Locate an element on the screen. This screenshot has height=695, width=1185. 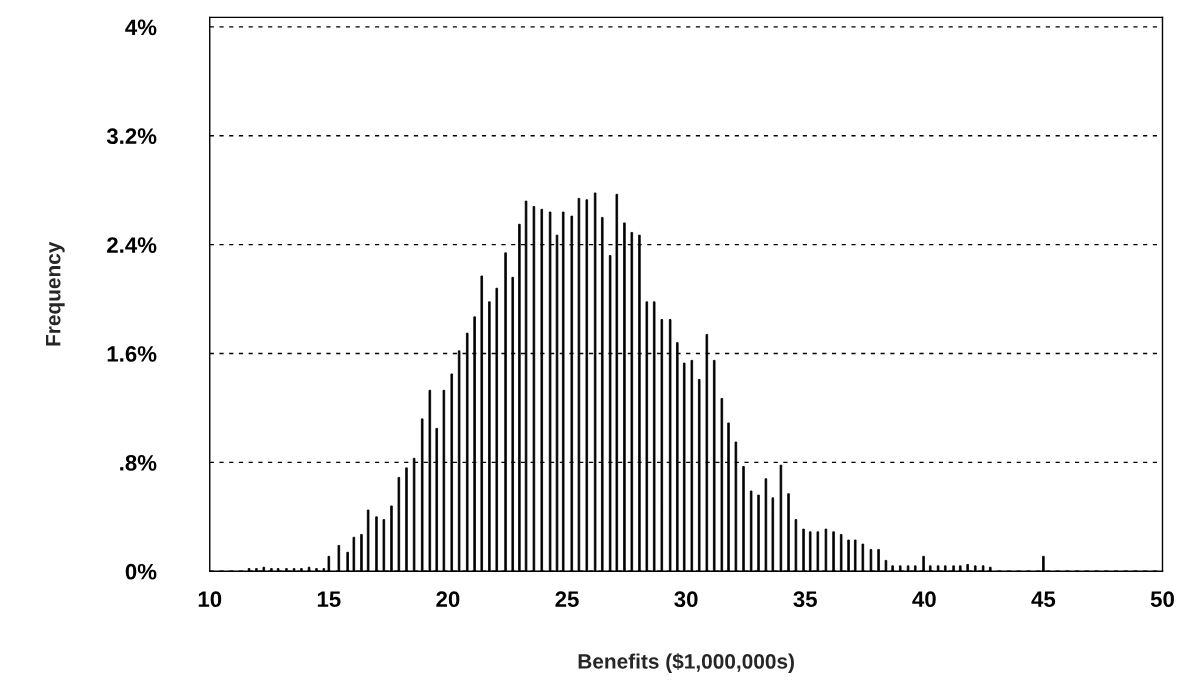
x-tick-label: 45 is located at coordinates (1043, 599).